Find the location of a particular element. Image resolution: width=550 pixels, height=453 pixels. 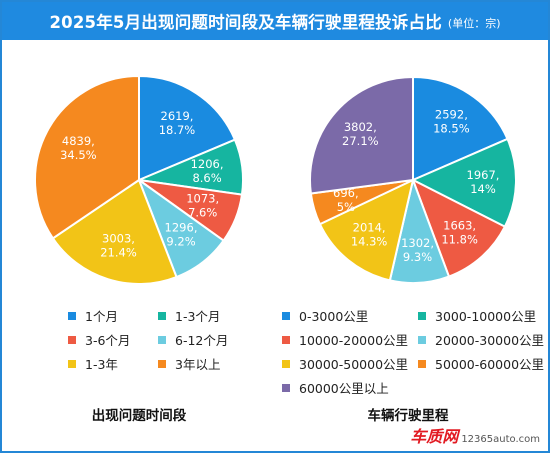

pie-time-period-percent-1: 8.6% is located at coordinates (206, 178).